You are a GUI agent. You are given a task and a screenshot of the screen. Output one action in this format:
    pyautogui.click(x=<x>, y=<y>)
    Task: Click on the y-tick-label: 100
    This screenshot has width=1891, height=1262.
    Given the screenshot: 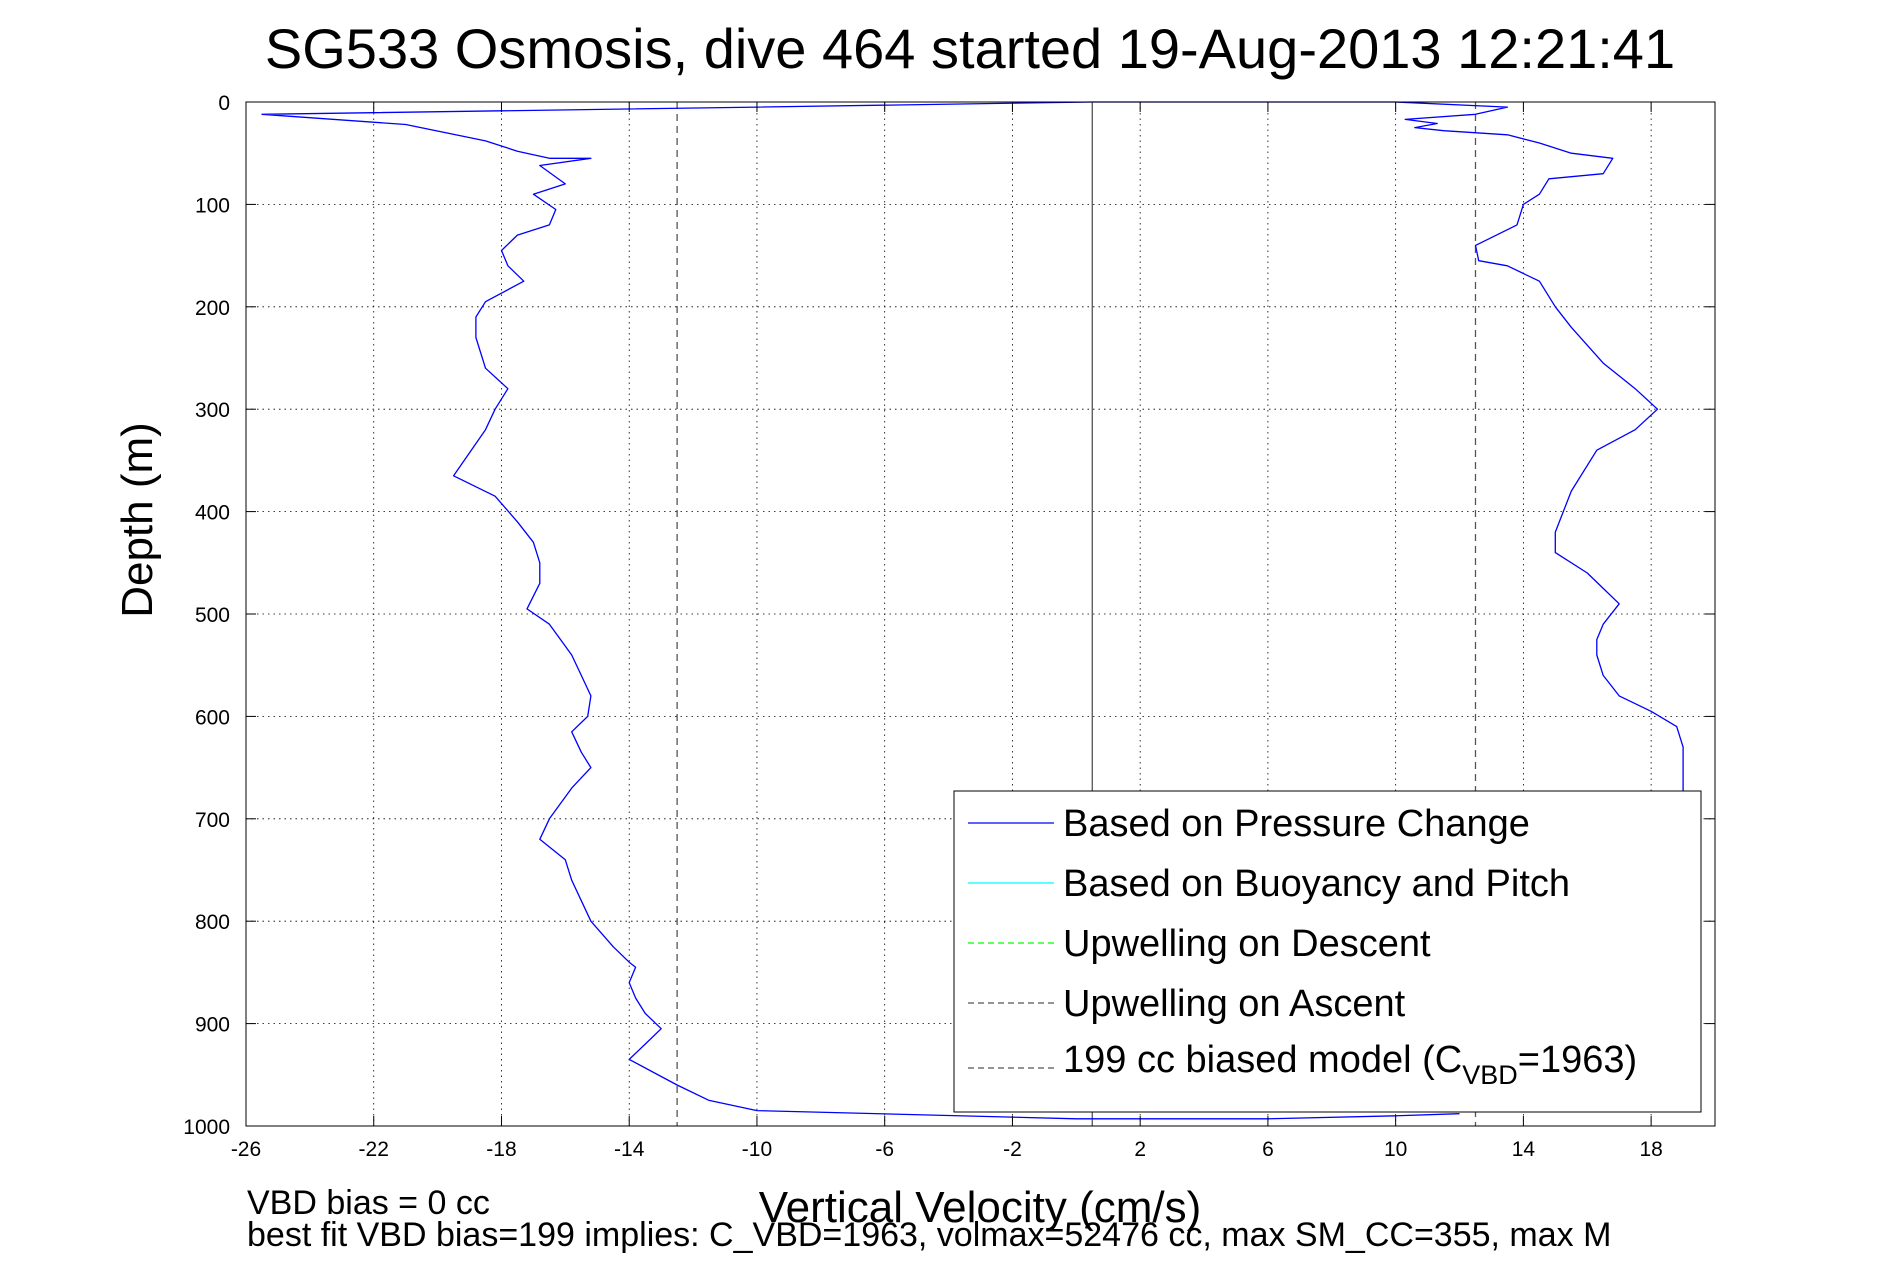 What is the action you would take?
    pyautogui.click(x=212, y=205)
    